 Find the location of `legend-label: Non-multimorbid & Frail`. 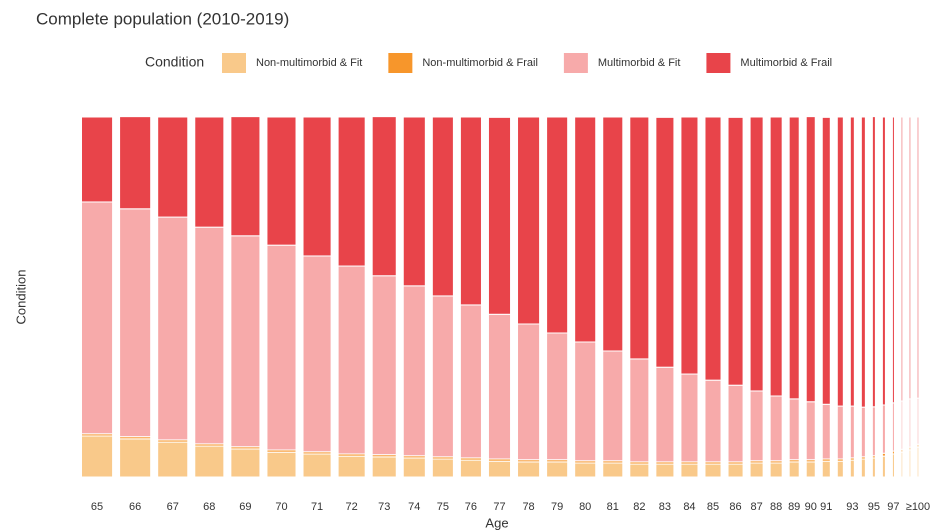

legend-label: Non-multimorbid & Frail is located at coordinates (480, 63).